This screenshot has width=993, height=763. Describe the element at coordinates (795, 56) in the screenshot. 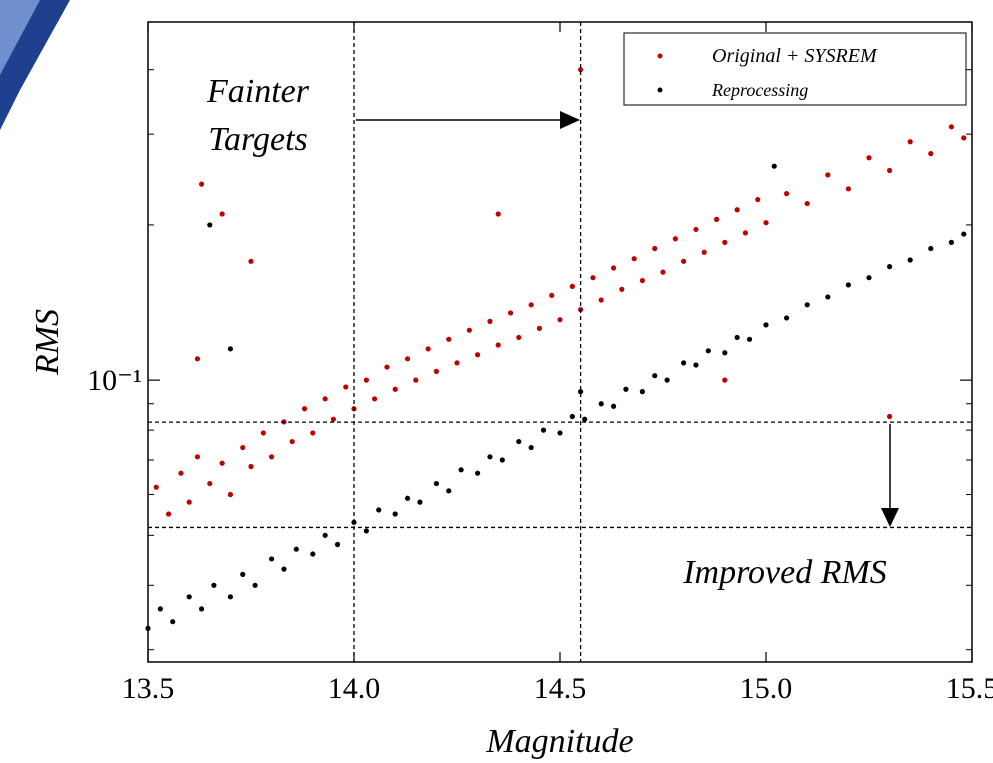

I see `legend-label: Original + SYSREM` at that location.